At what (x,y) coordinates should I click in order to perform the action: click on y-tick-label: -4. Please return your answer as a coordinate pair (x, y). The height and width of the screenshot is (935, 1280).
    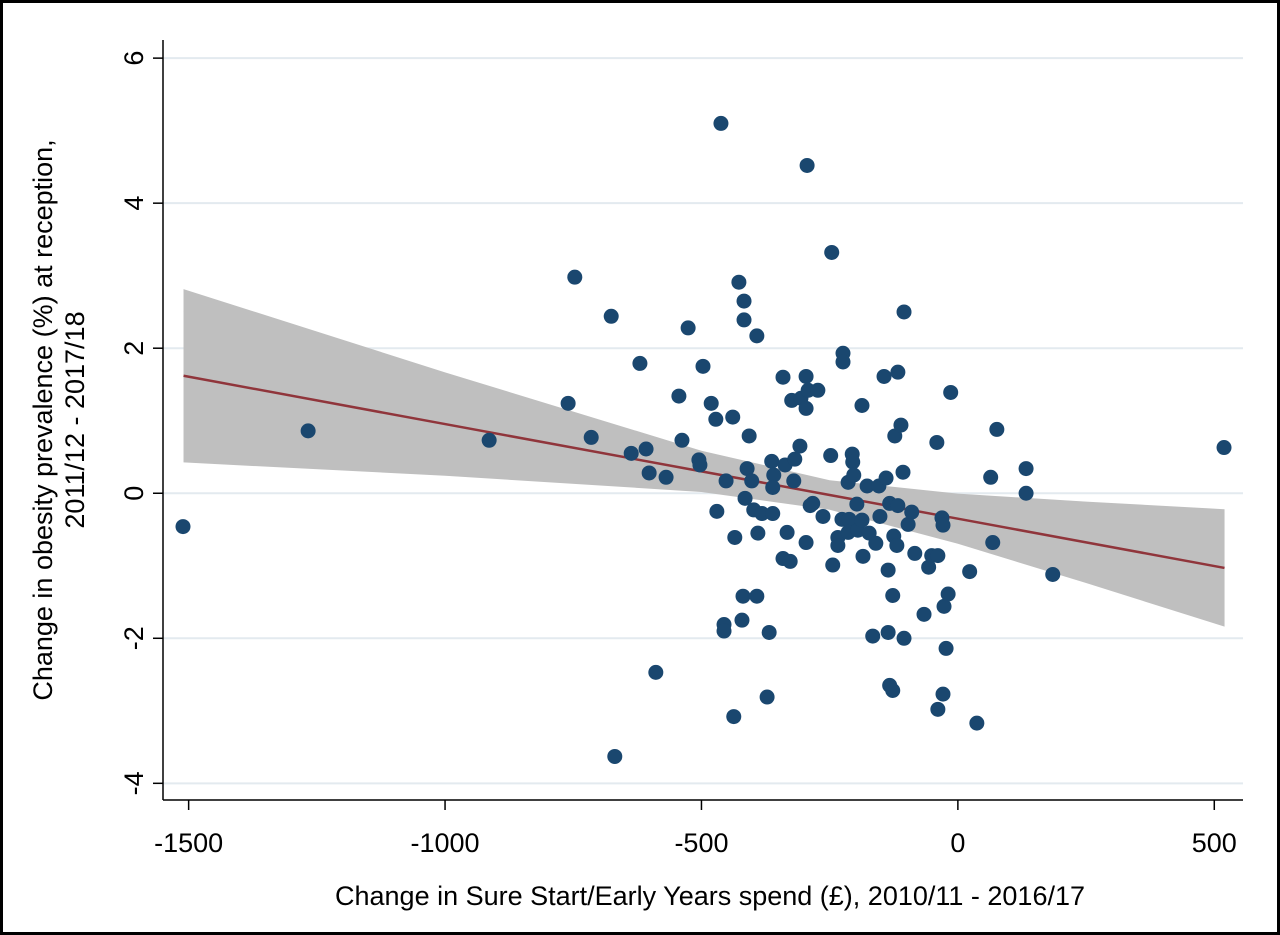
    Looking at the image, I should click on (134, 783).